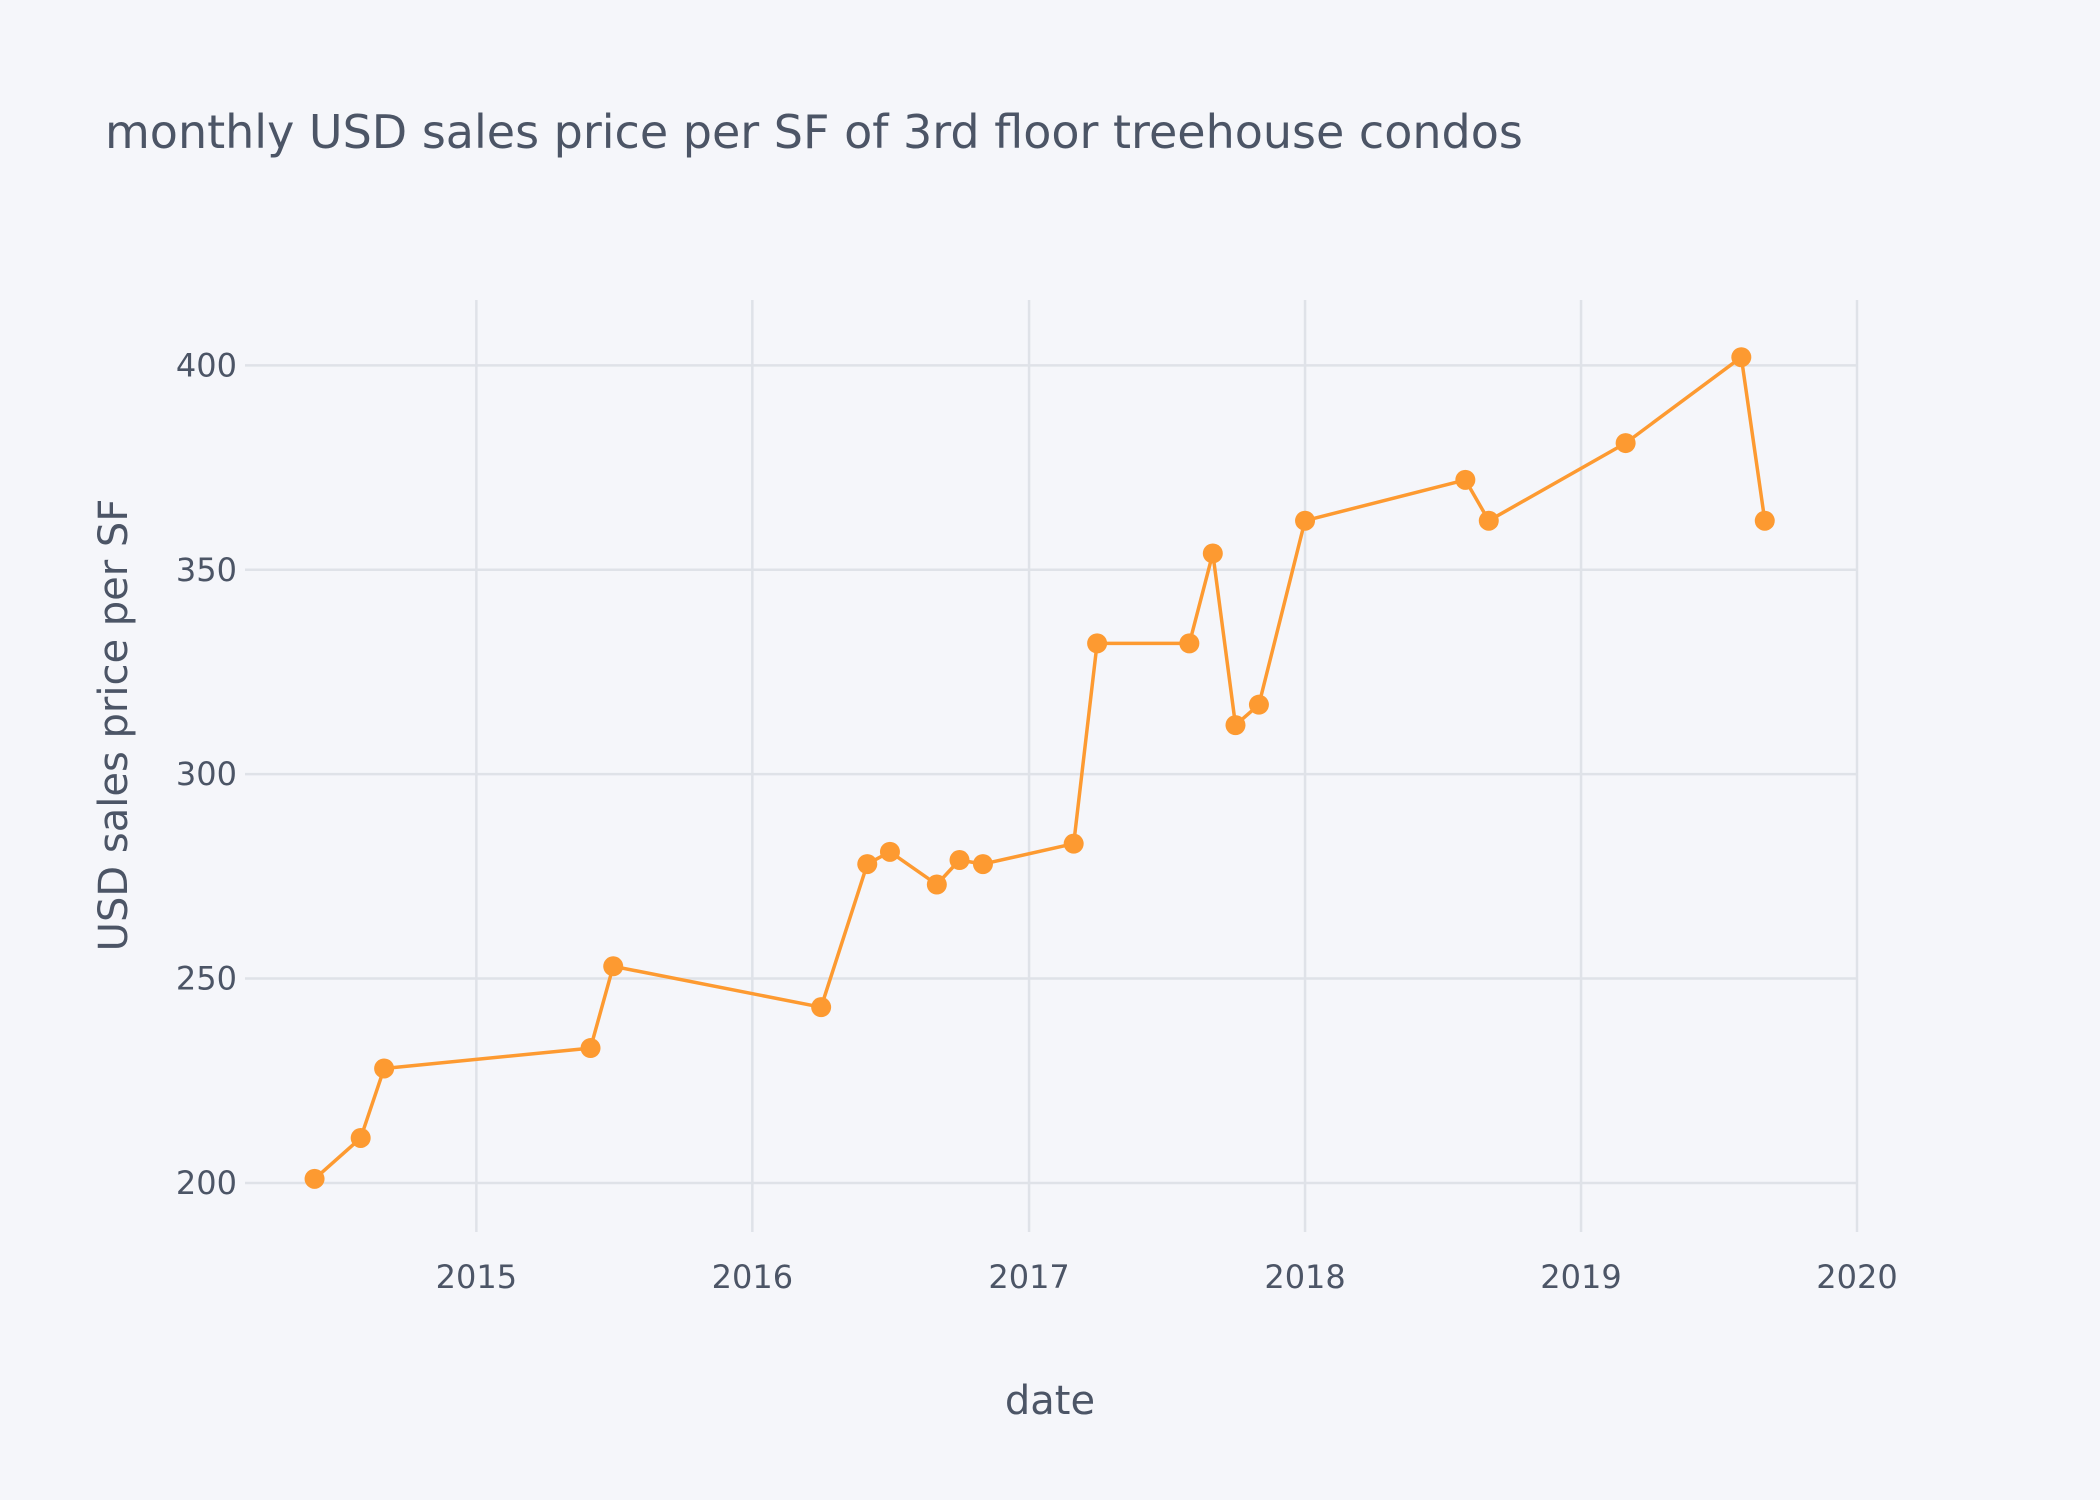  I want to click on x-tick-label: 2015, so click(476, 1277).